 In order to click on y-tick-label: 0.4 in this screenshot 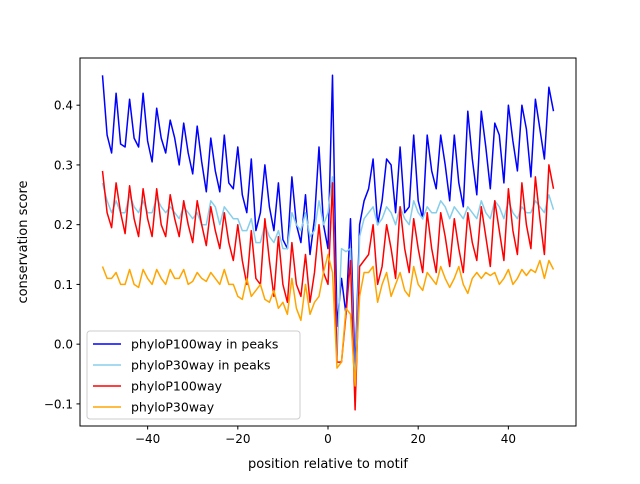, I will do `click(63, 106)`.